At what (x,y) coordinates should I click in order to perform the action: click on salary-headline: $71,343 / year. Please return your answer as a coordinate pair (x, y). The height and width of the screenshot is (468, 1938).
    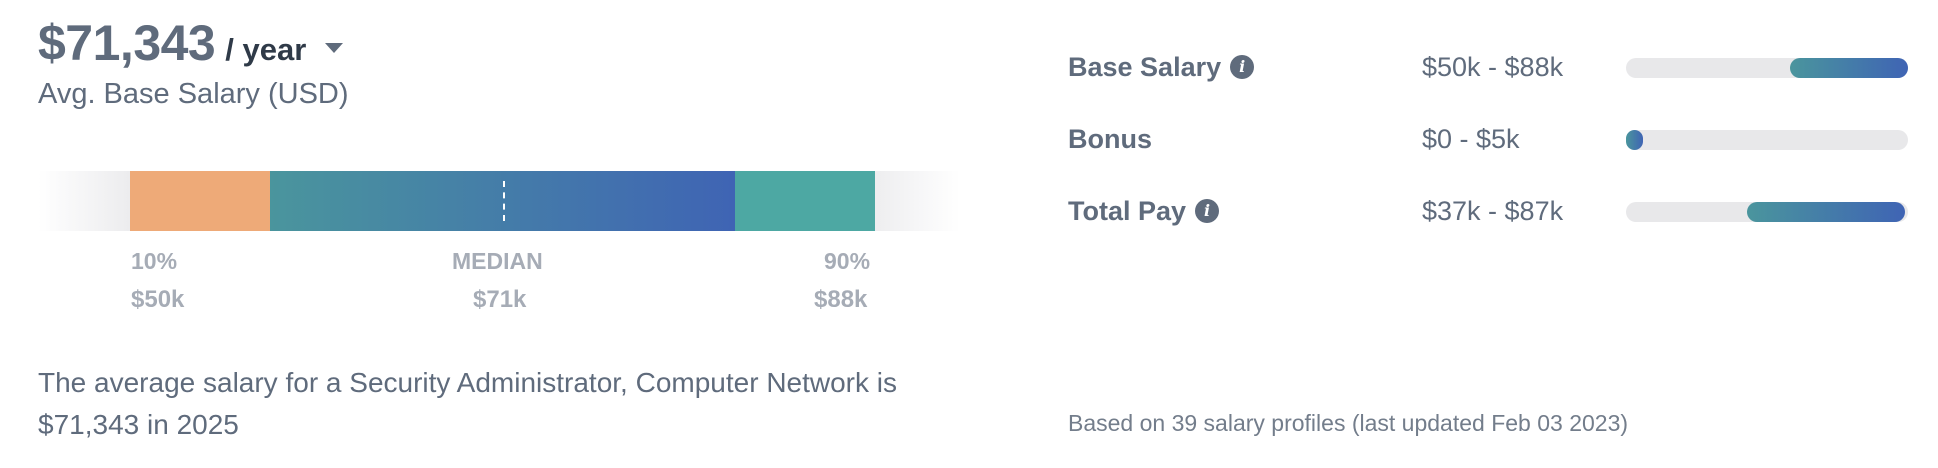
    Looking at the image, I should click on (191, 43).